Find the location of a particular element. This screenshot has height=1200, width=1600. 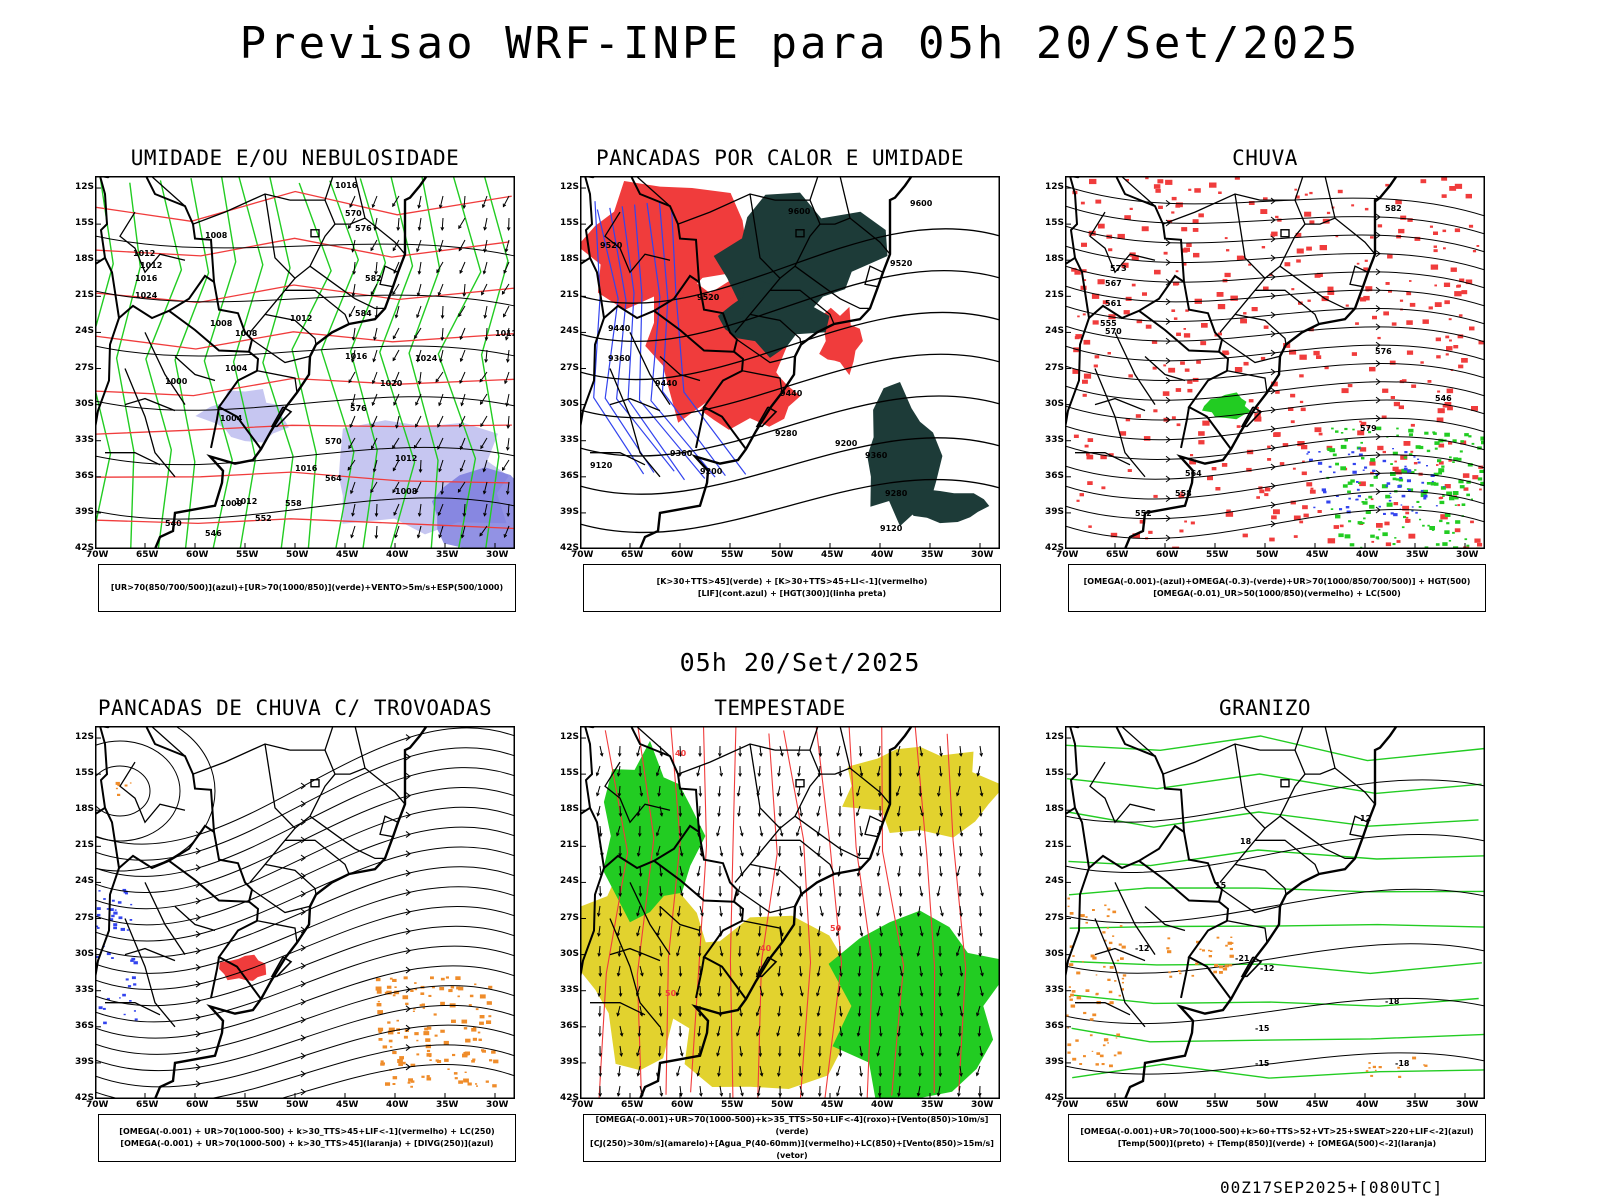

lat-tick-label: 12S is located at coordinates (85, 187).